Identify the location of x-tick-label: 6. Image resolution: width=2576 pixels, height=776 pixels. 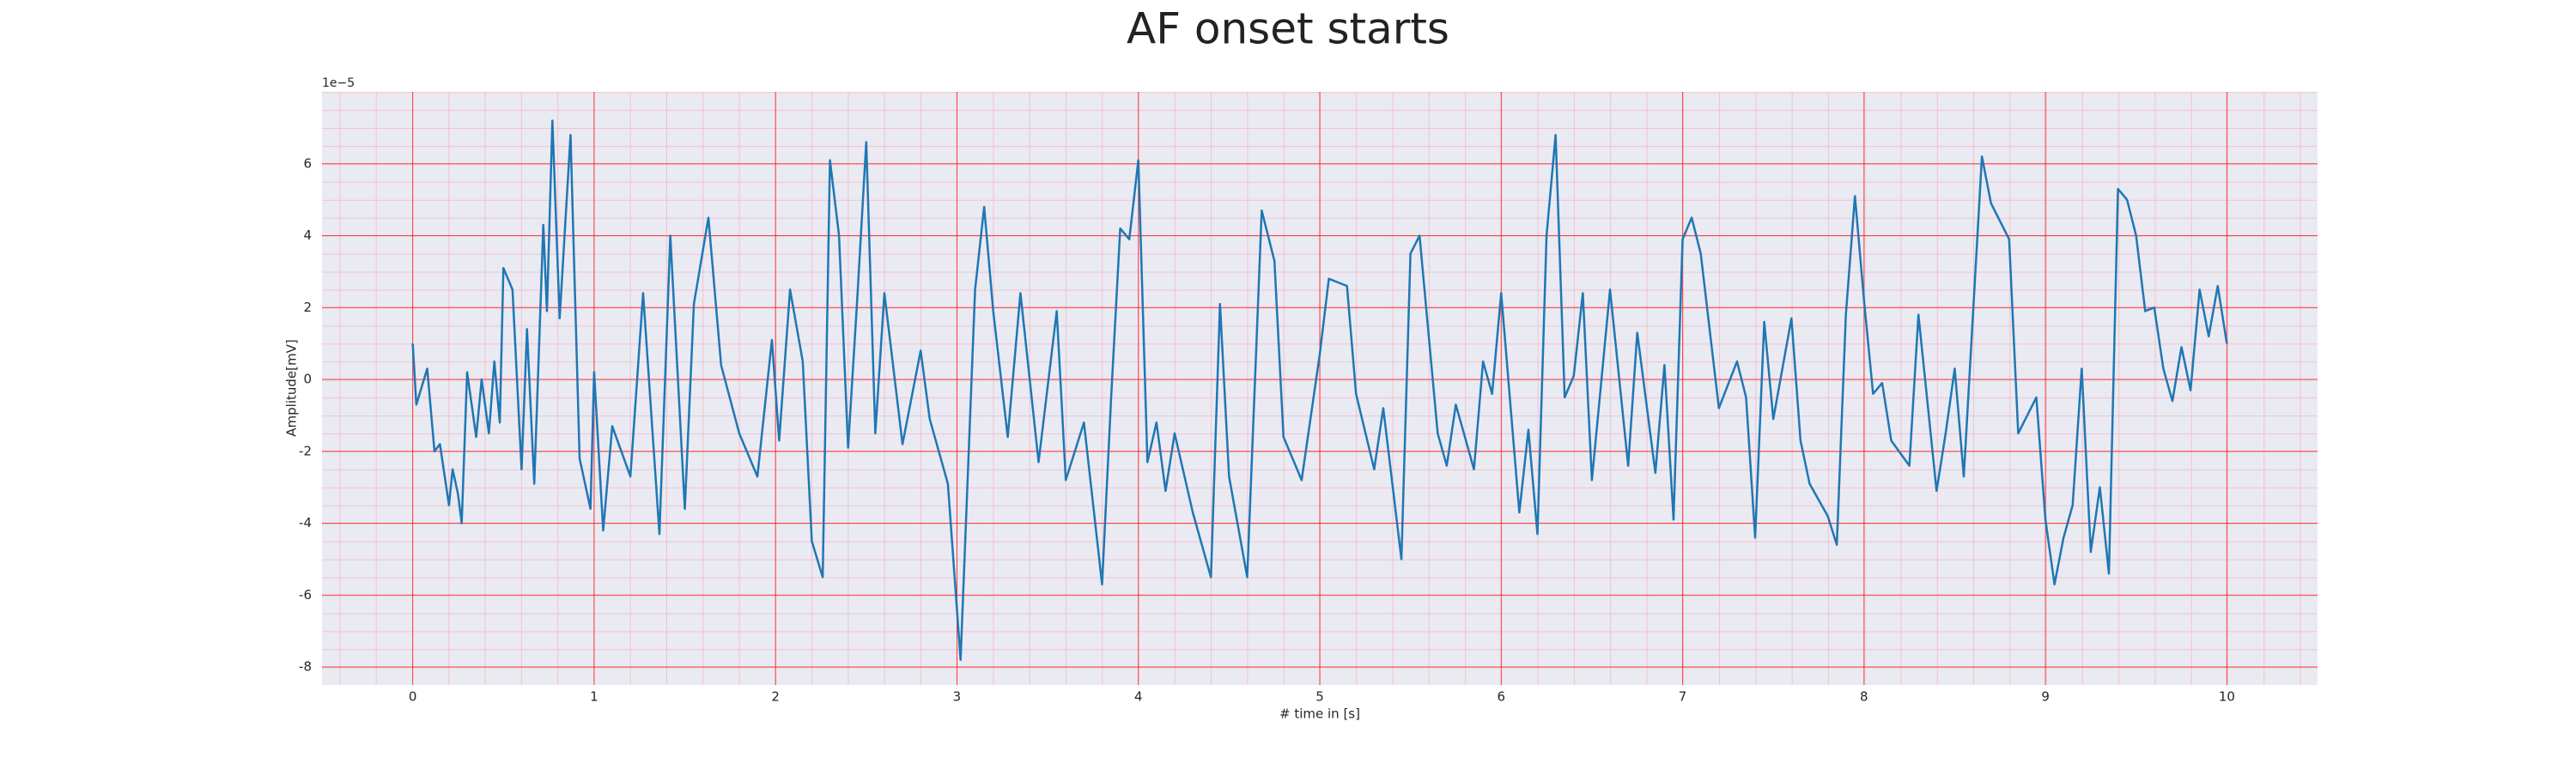
(1501, 697).